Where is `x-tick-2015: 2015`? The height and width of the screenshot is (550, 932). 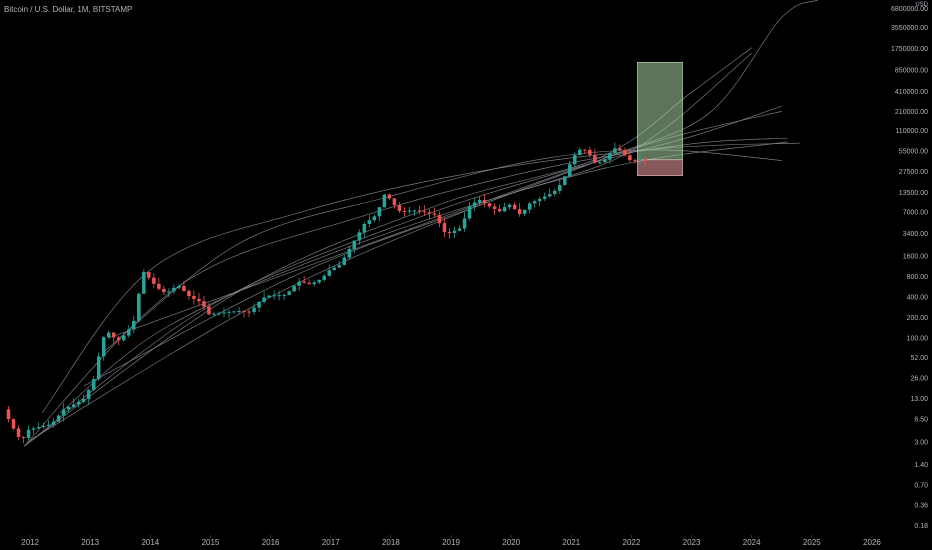
x-tick-2015: 2015 is located at coordinates (211, 542).